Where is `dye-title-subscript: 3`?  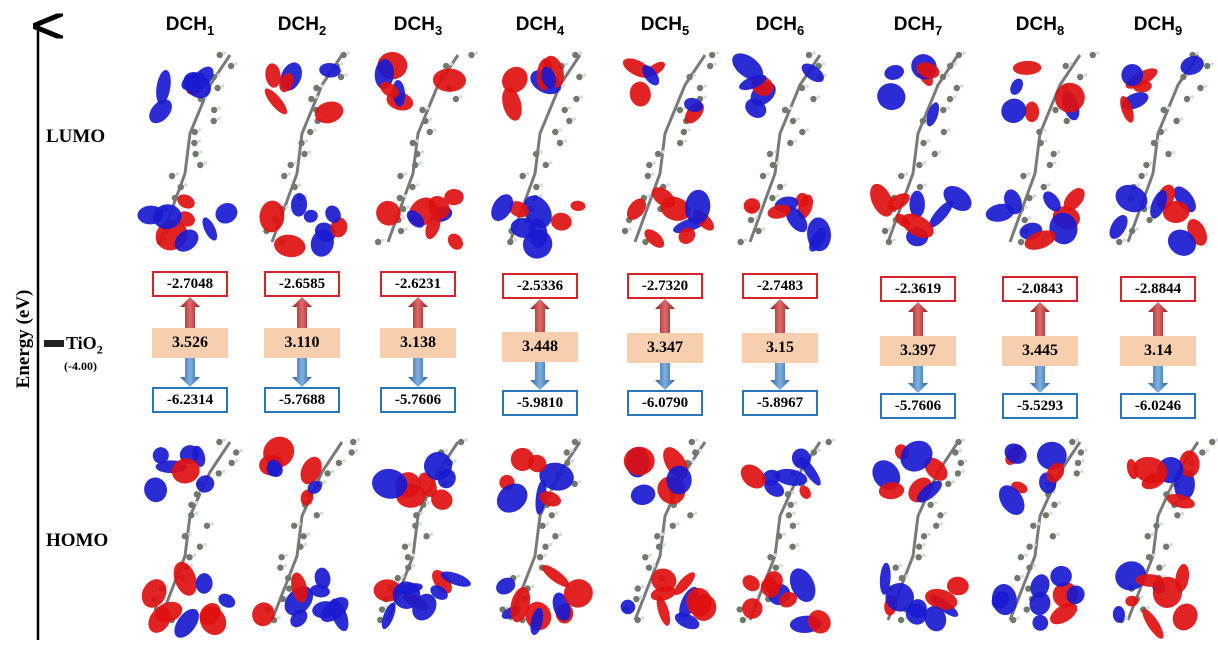 dye-title-subscript: 3 is located at coordinates (438, 30).